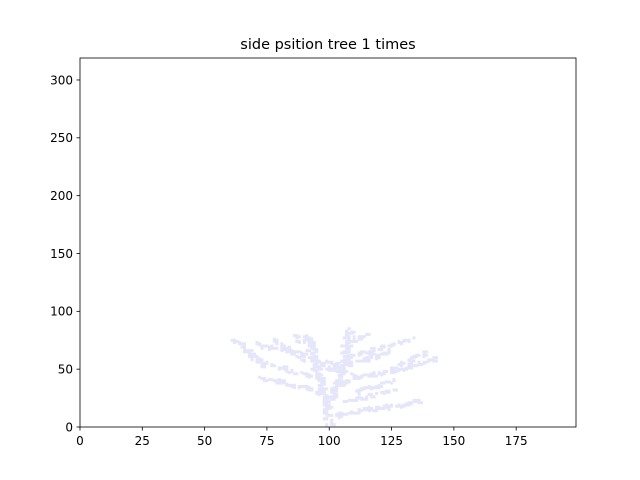 Image resolution: width=640 pixels, height=480 pixels. Describe the element at coordinates (516, 441) in the screenshot. I see `x-tick-label: 175` at that location.